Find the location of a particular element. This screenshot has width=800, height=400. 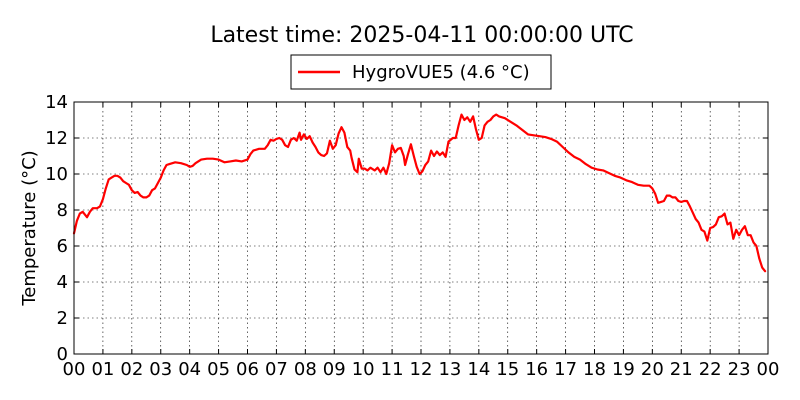

x-tick-label: 01 is located at coordinates (102, 369).